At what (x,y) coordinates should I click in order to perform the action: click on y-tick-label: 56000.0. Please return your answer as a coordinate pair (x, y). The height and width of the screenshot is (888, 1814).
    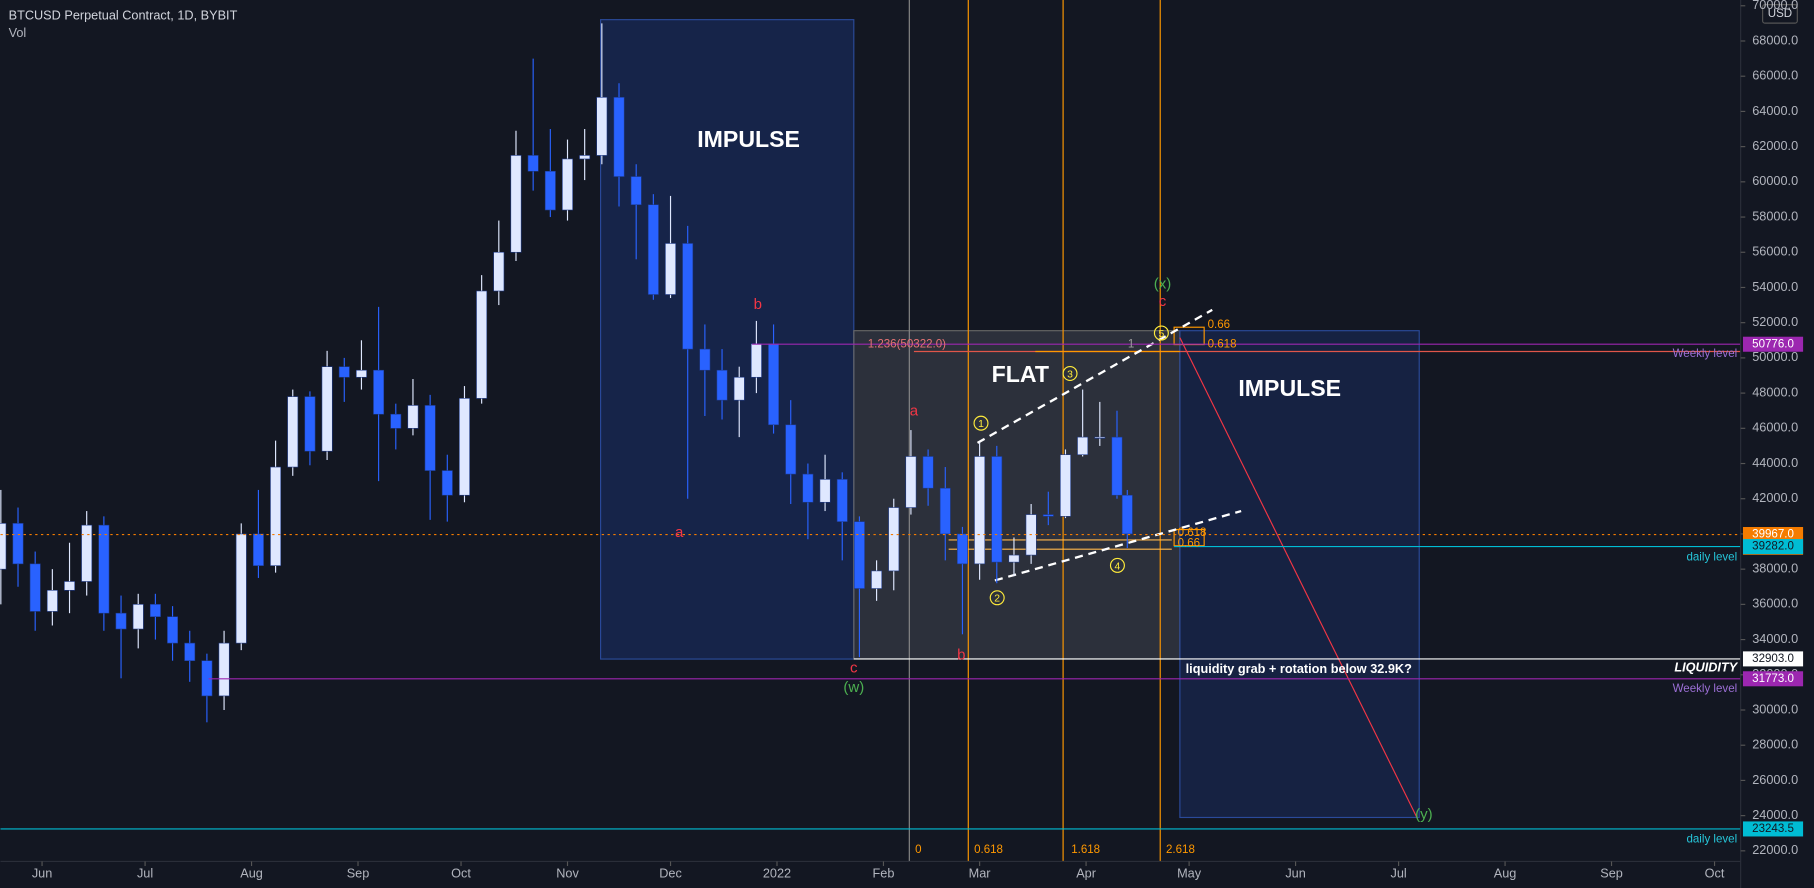
    Looking at the image, I should click on (1775, 251).